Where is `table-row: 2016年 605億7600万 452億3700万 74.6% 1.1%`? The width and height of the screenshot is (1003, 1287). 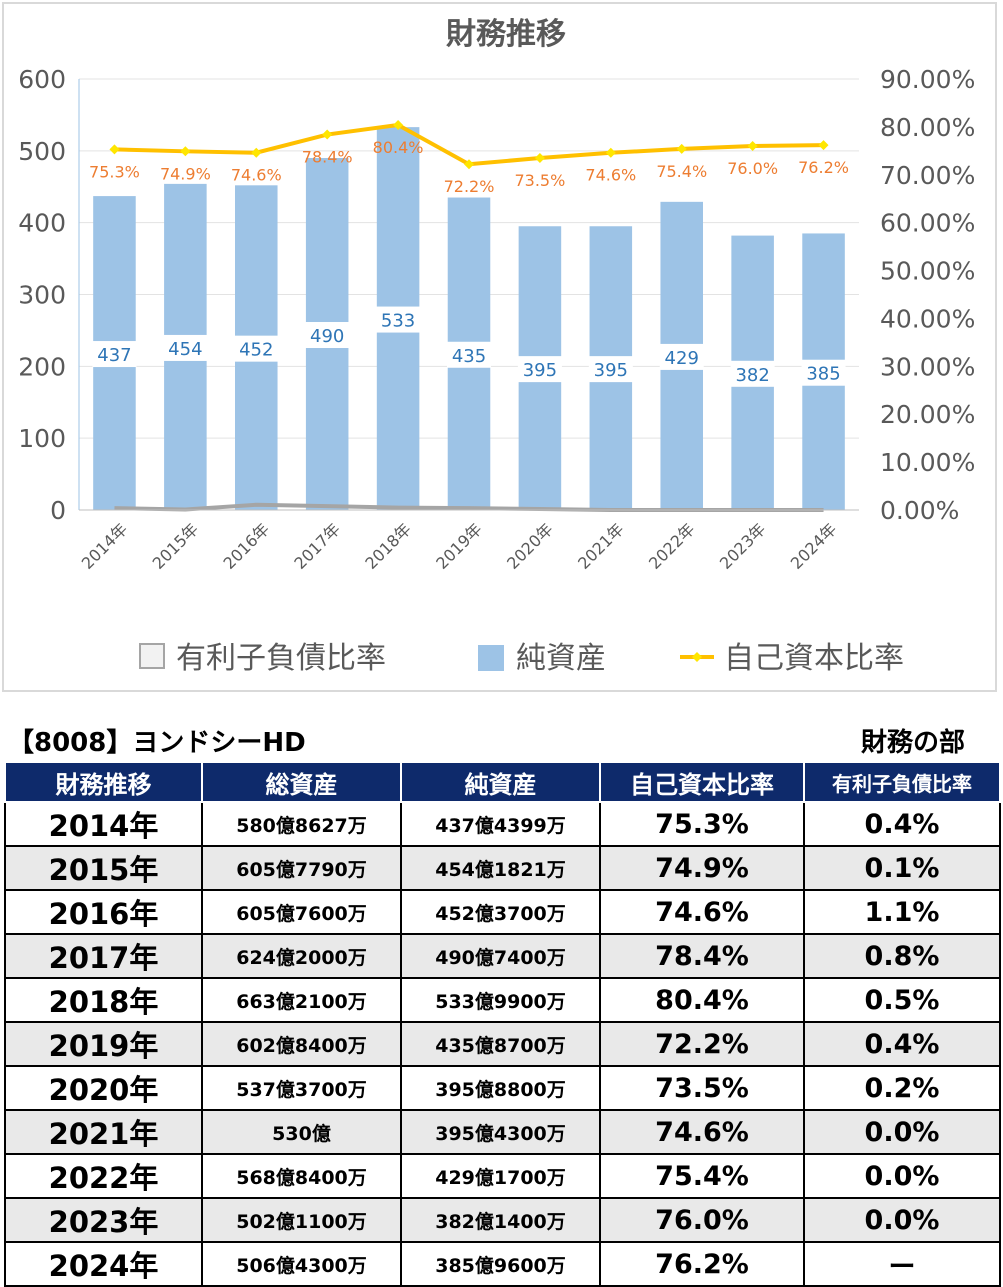
table-row: 2016年 605億7600万 452億3700万 74.6% 1.1% is located at coordinates (502, 912).